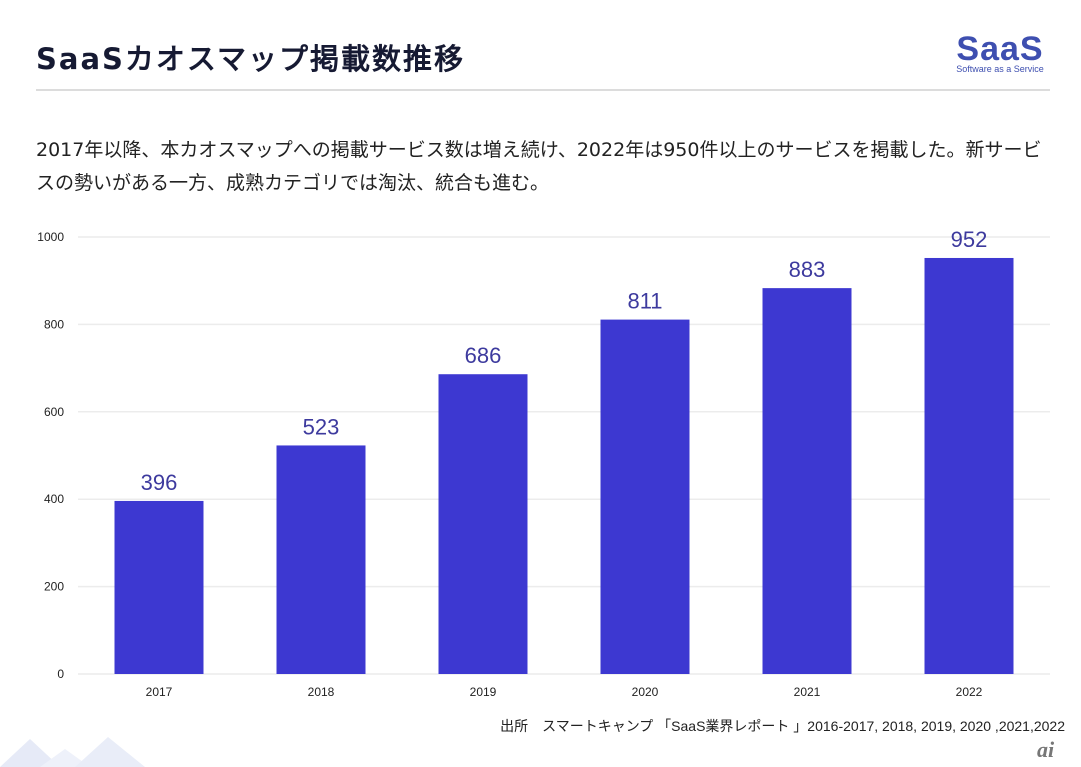  Describe the element at coordinates (483, 692) in the screenshot. I see `x-tick-label: 2019` at that location.